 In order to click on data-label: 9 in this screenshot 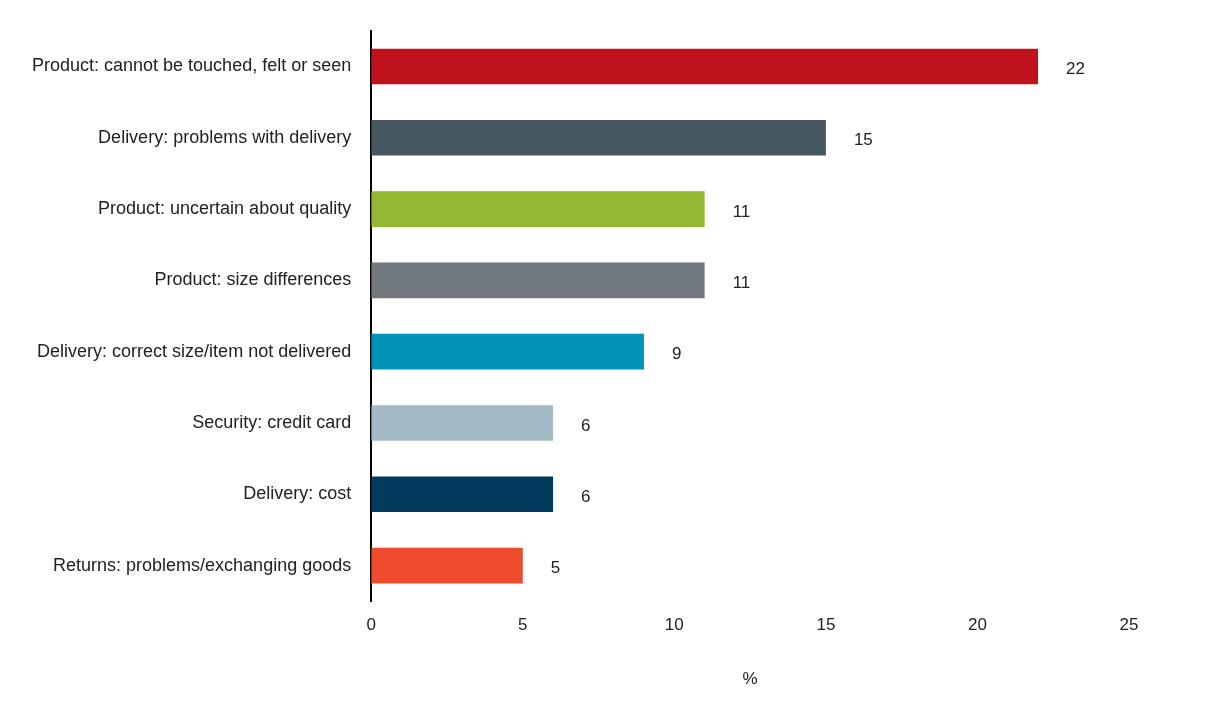, I will do `click(677, 354)`.